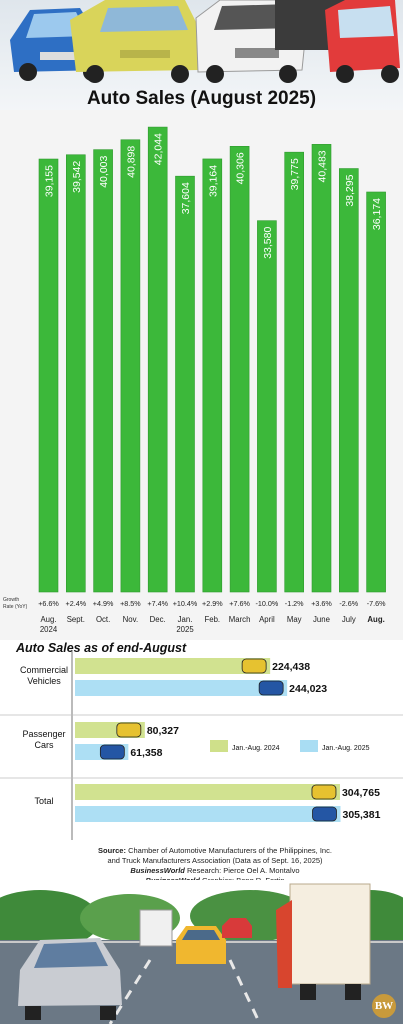 The width and height of the screenshot is (403, 1024). What do you see at coordinates (294, 619) in the screenshot?
I see `x-tick-label: May` at bounding box center [294, 619].